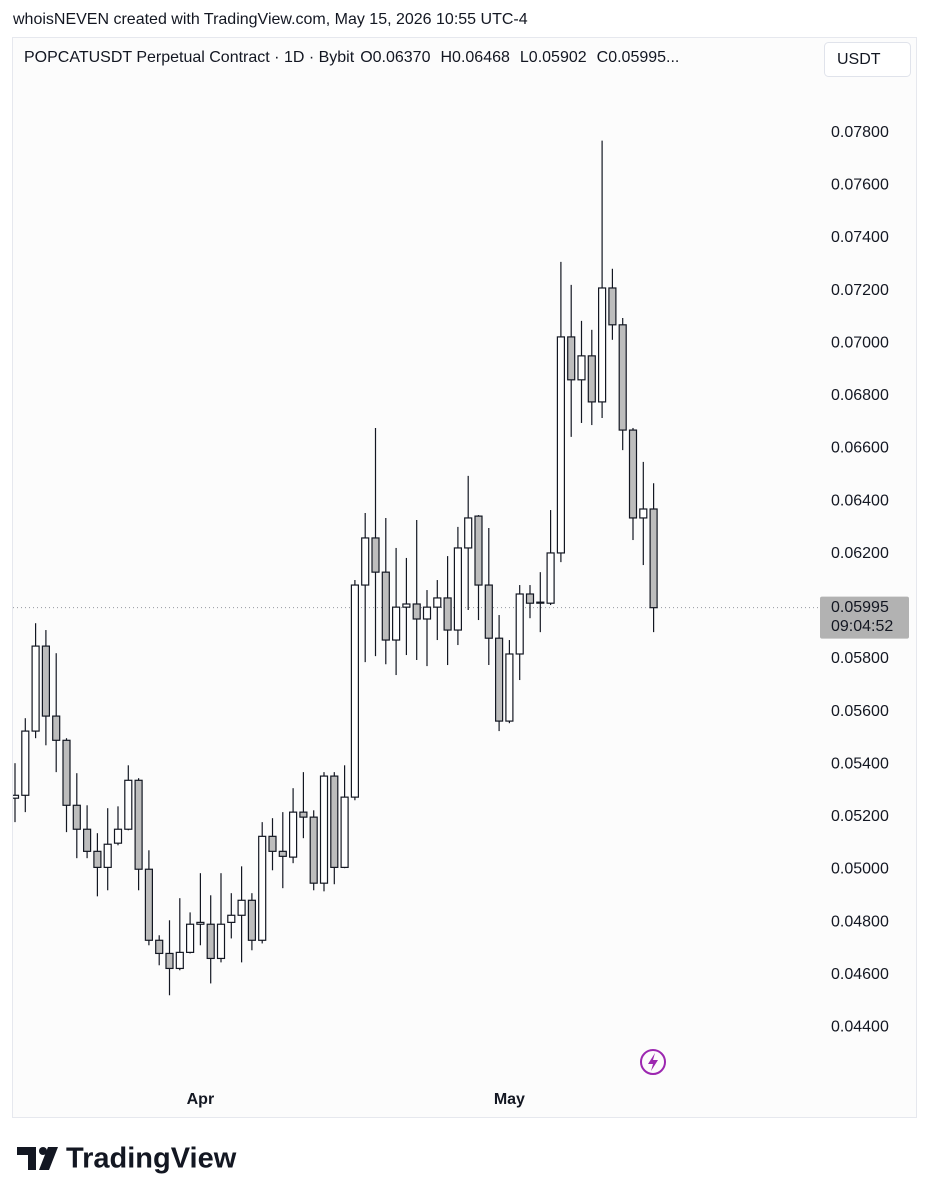  I want to click on last-price-box, so click(864, 617).